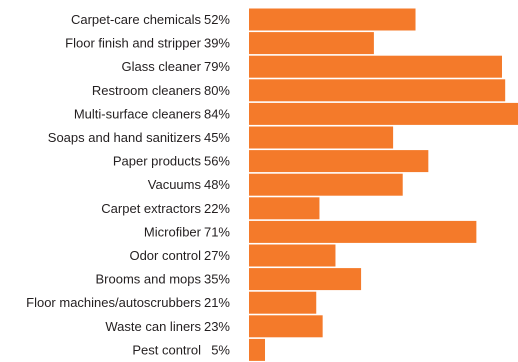 This screenshot has height=362, width=518. Describe the element at coordinates (217, 302) in the screenshot. I see `value-label-floor-machines-autoscrubbers: 21%` at that location.